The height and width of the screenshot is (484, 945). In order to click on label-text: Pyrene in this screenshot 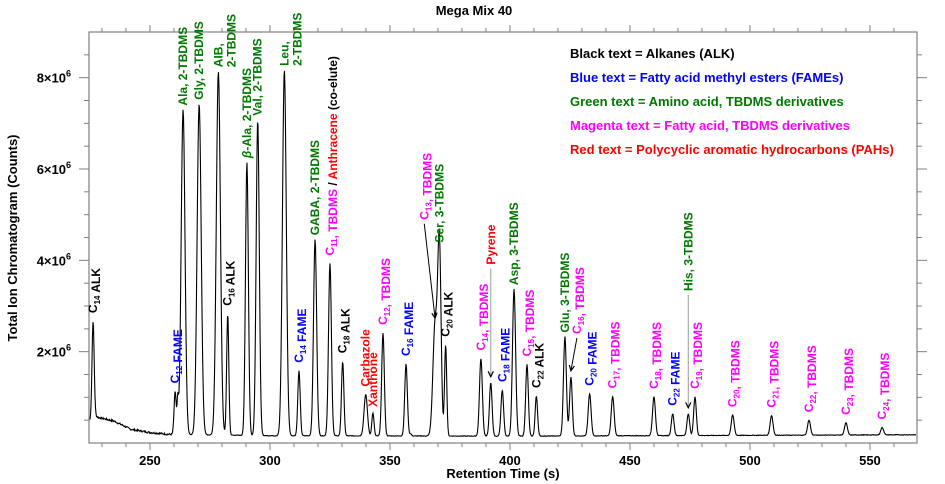, I will do `click(491, 244)`.